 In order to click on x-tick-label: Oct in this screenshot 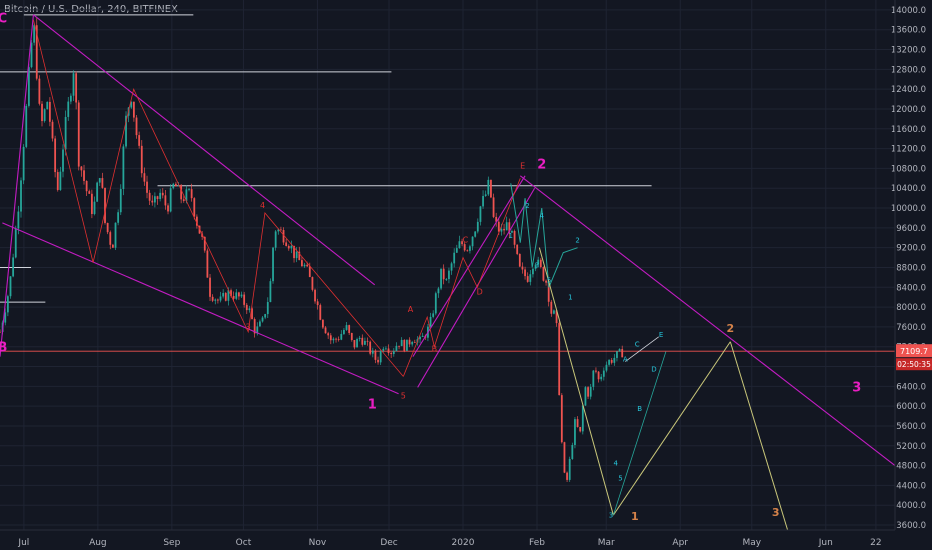, I will do `click(244, 543)`.